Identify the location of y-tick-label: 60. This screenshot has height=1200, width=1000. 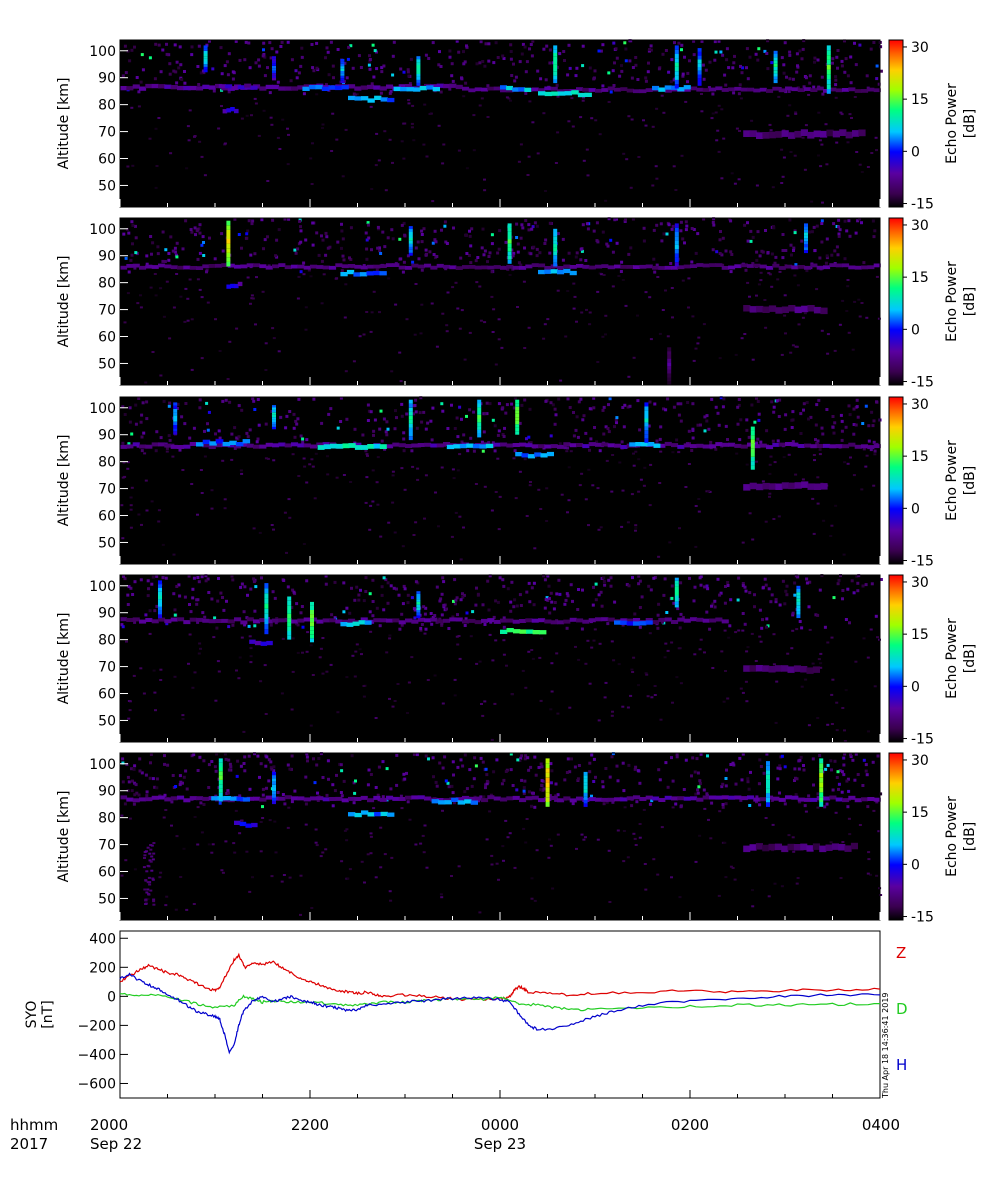
(107, 873).